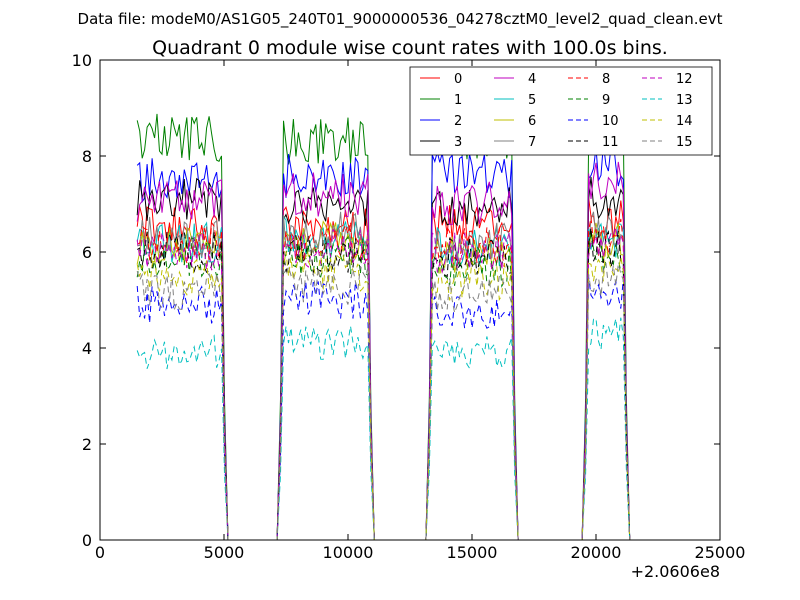 This screenshot has height=600, width=800. Describe the element at coordinates (87, 156) in the screenshot. I see `y-tick-label: 8` at that location.